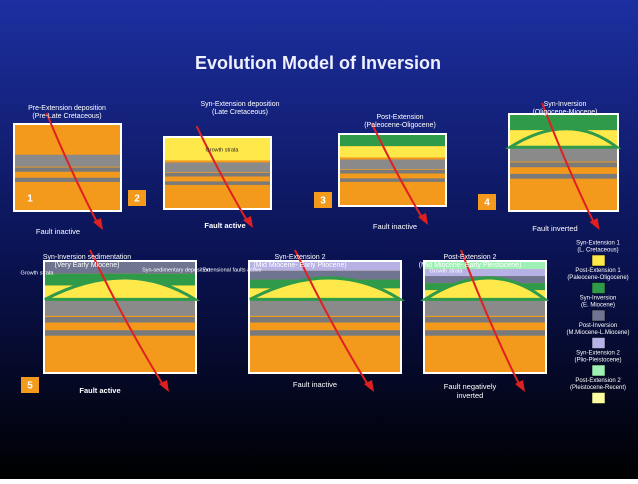 This screenshot has height=484, width=638. What do you see at coordinates (598, 354) in the screenshot?
I see `legend-name: Syn-Extension 2` at bounding box center [598, 354].